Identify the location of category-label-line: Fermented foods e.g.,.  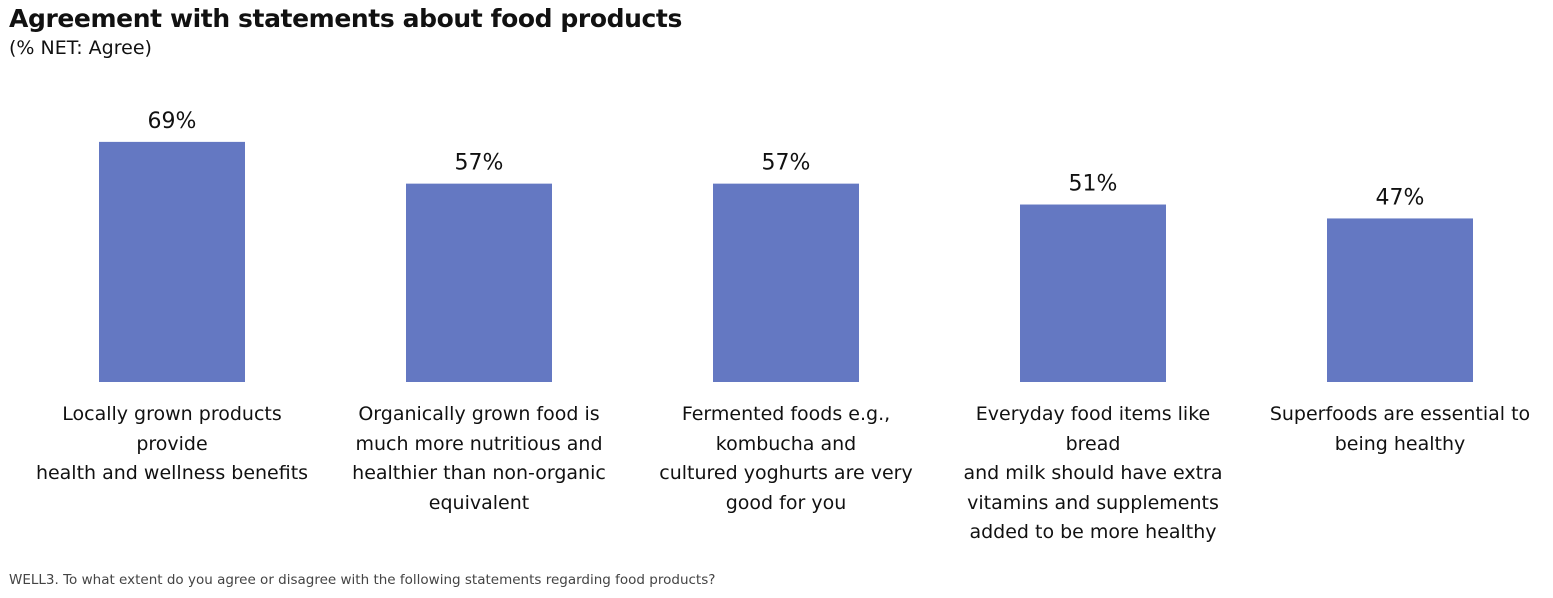
(786, 414).